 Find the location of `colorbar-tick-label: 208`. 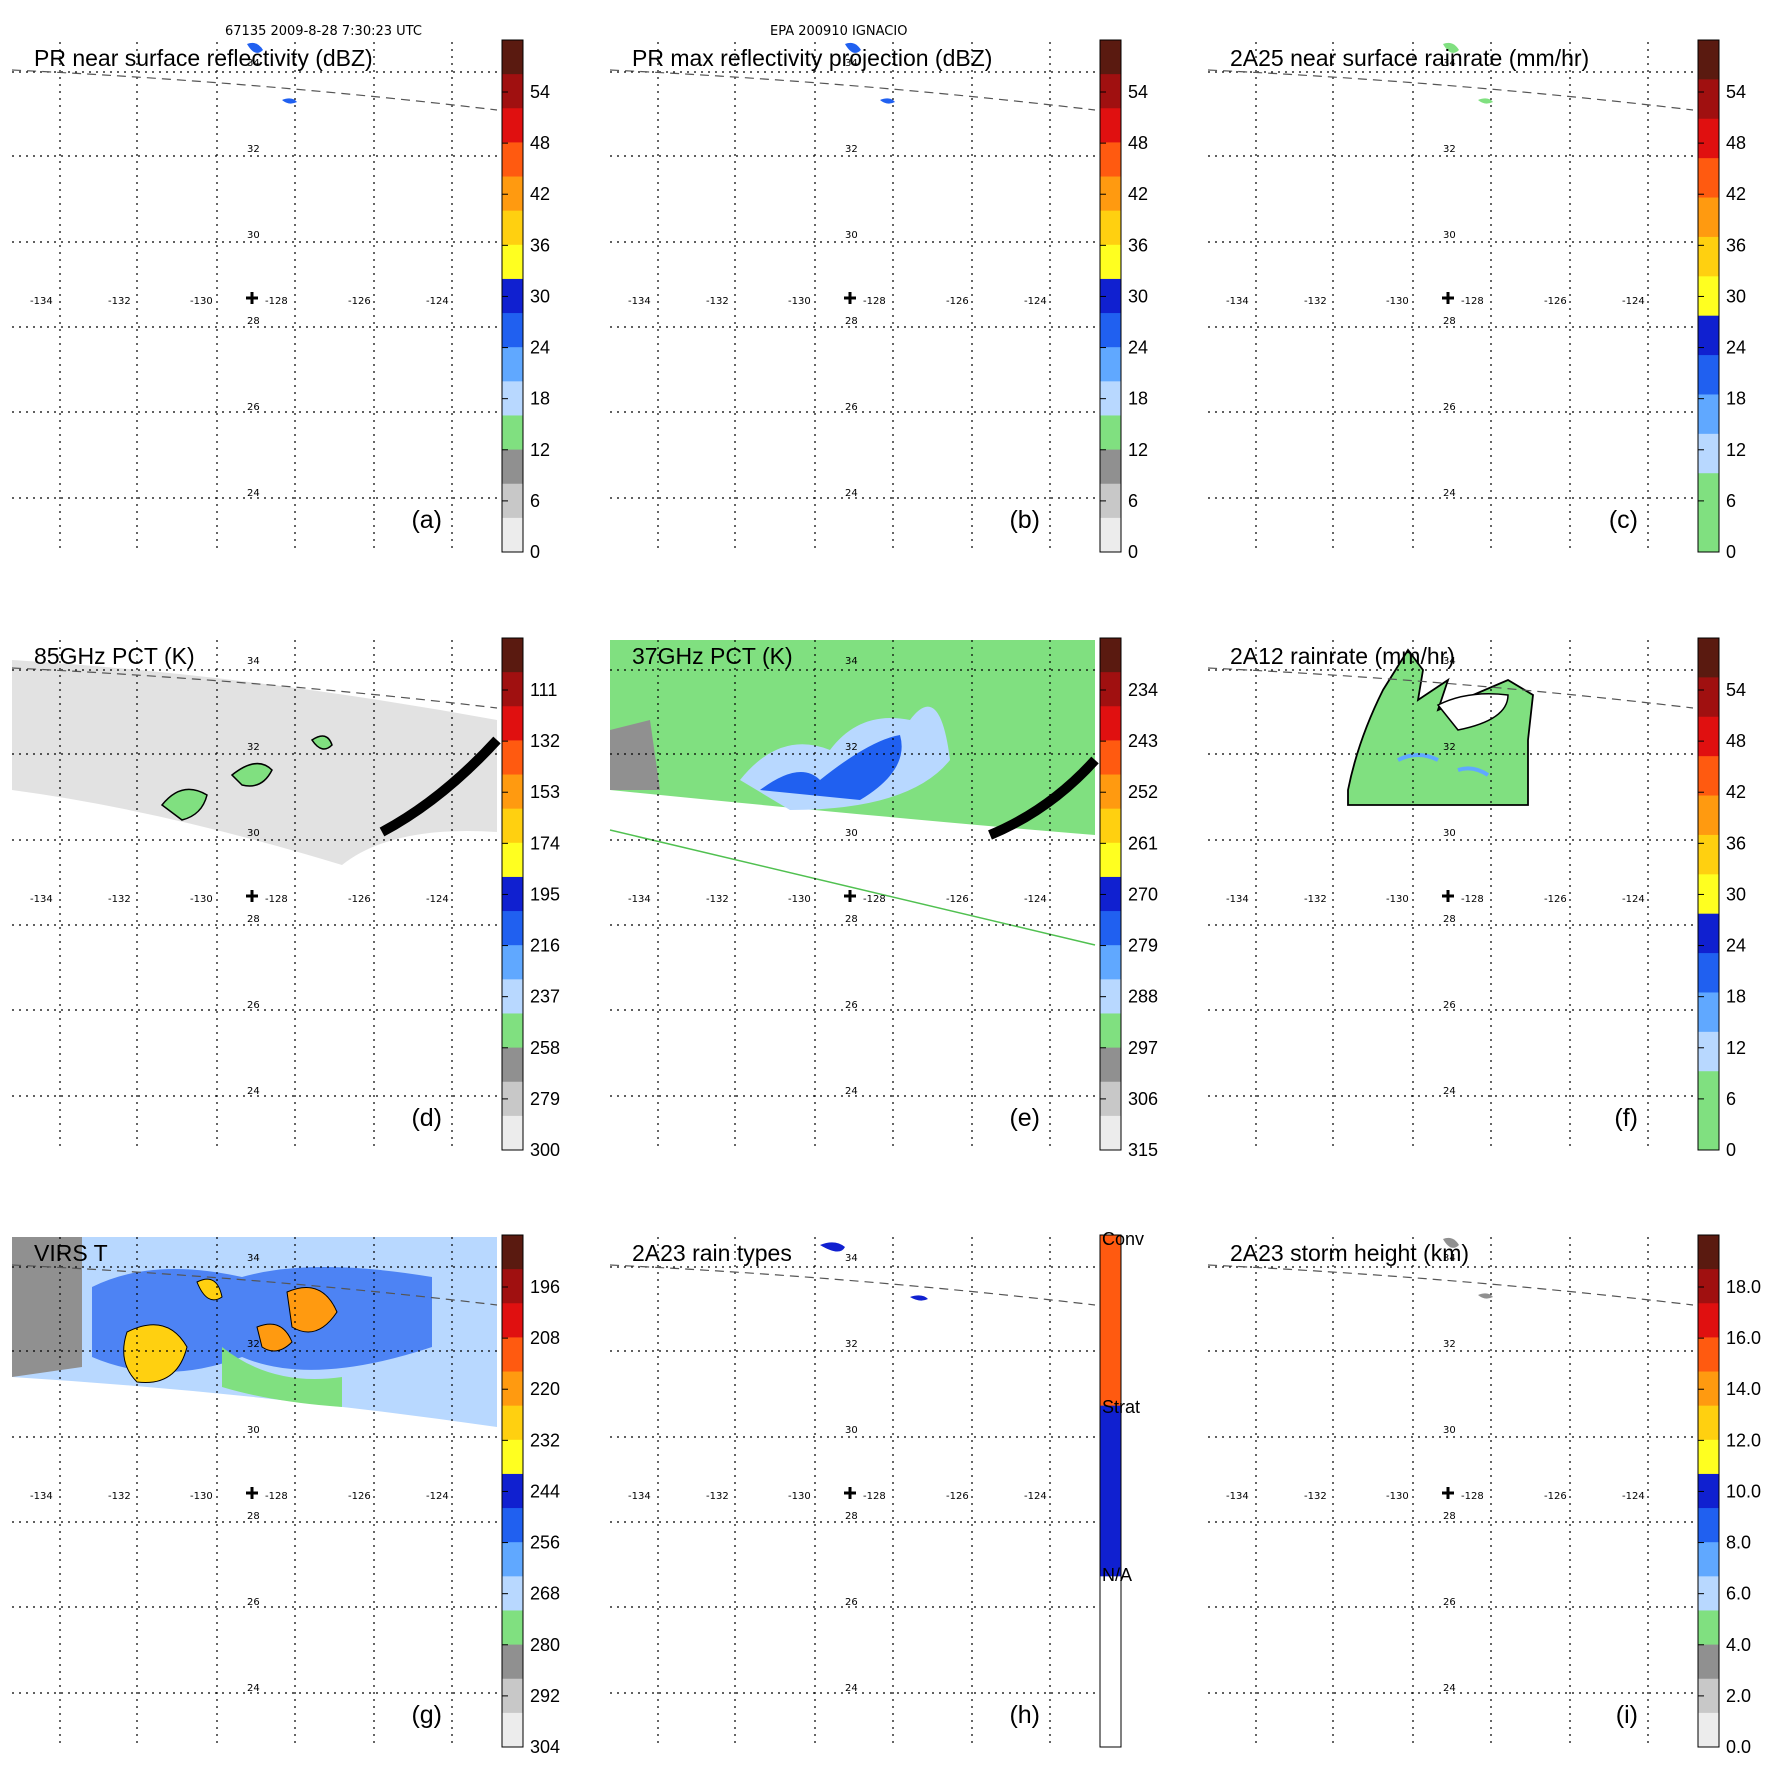

colorbar-tick-label: 208 is located at coordinates (545, 1338).